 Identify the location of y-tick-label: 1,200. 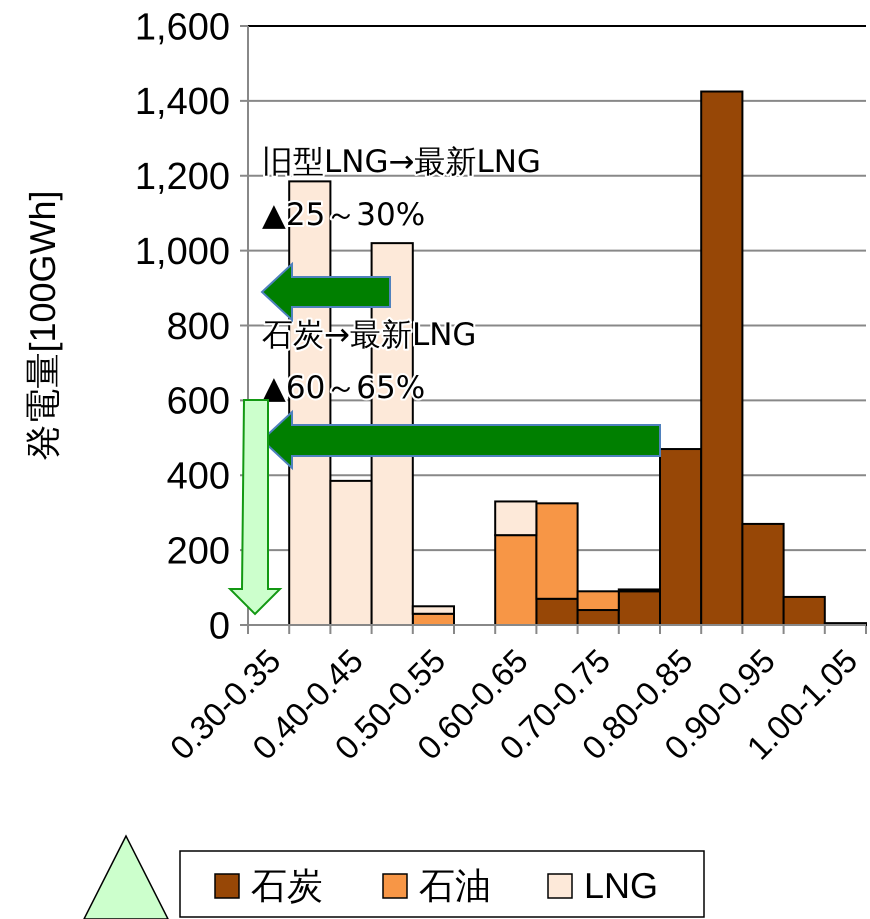
(182, 177).